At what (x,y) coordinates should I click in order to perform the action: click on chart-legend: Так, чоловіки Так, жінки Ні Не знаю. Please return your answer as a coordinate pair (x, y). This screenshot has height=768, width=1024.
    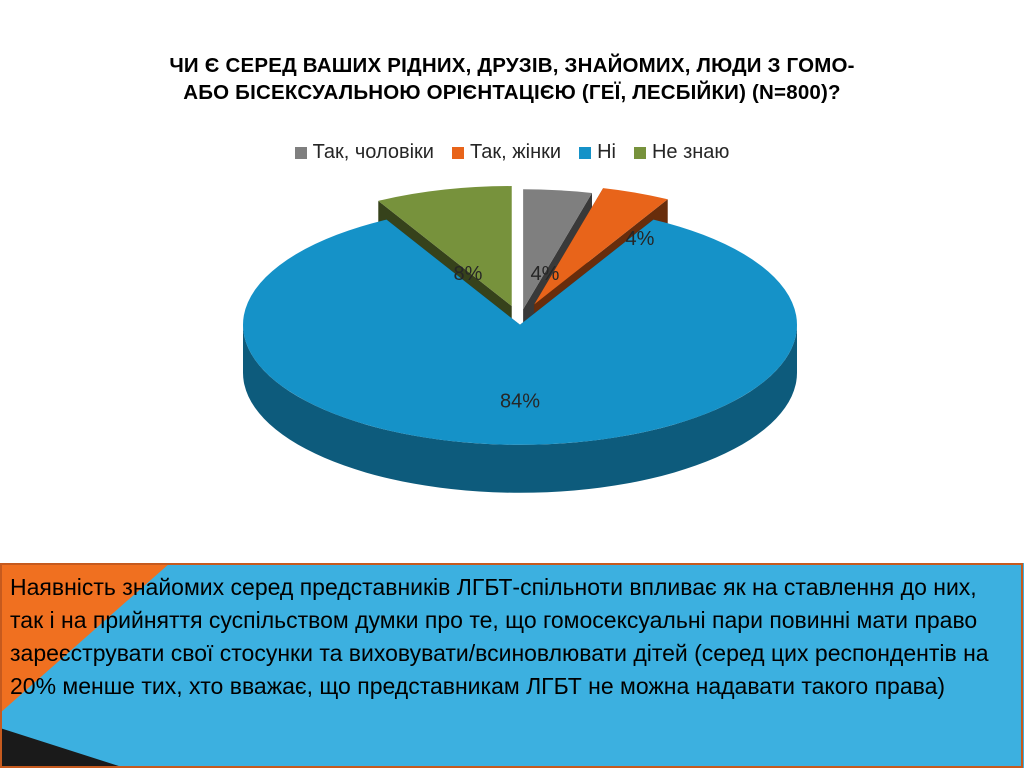
    Looking at the image, I should click on (512, 152).